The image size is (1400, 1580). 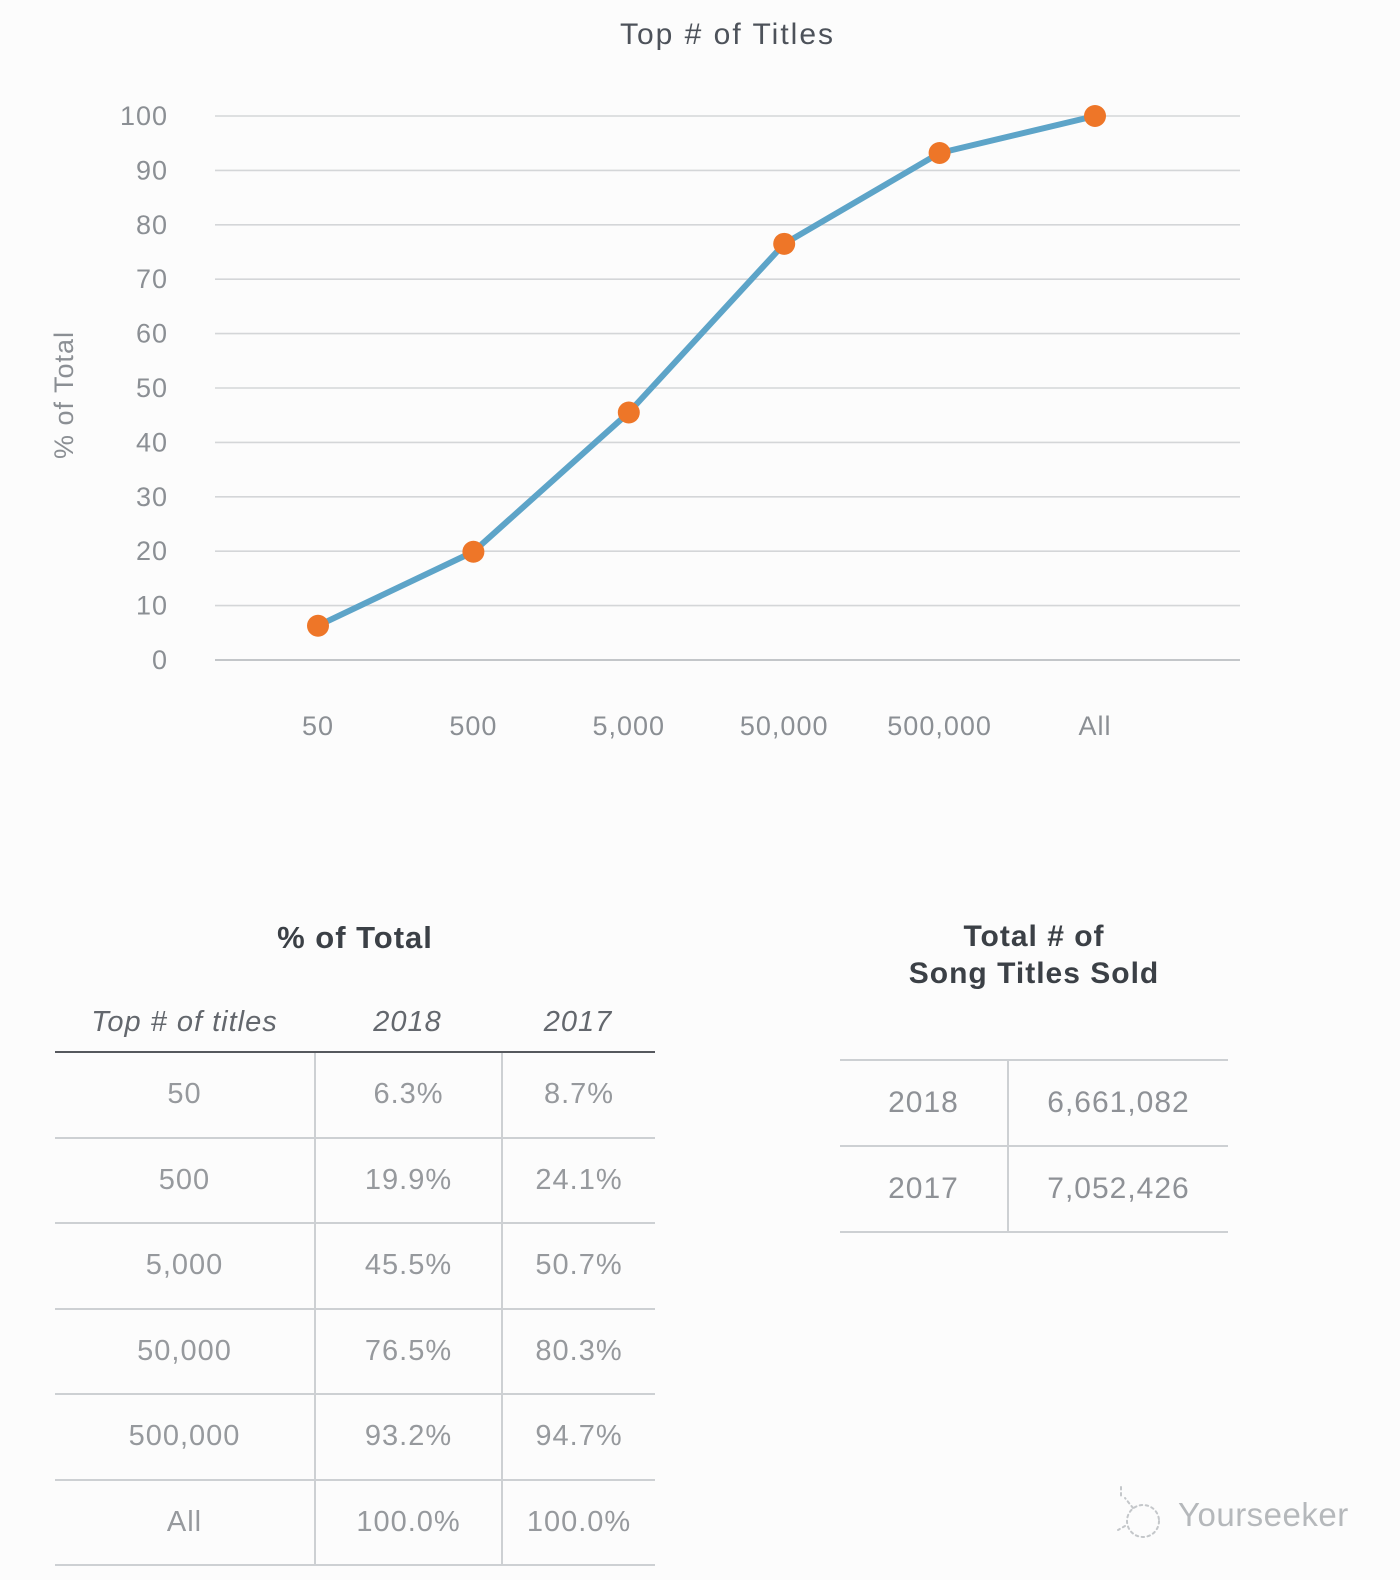 What do you see at coordinates (1117, 1189) in the screenshot?
I see `table-cell: 7,052,426` at bounding box center [1117, 1189].